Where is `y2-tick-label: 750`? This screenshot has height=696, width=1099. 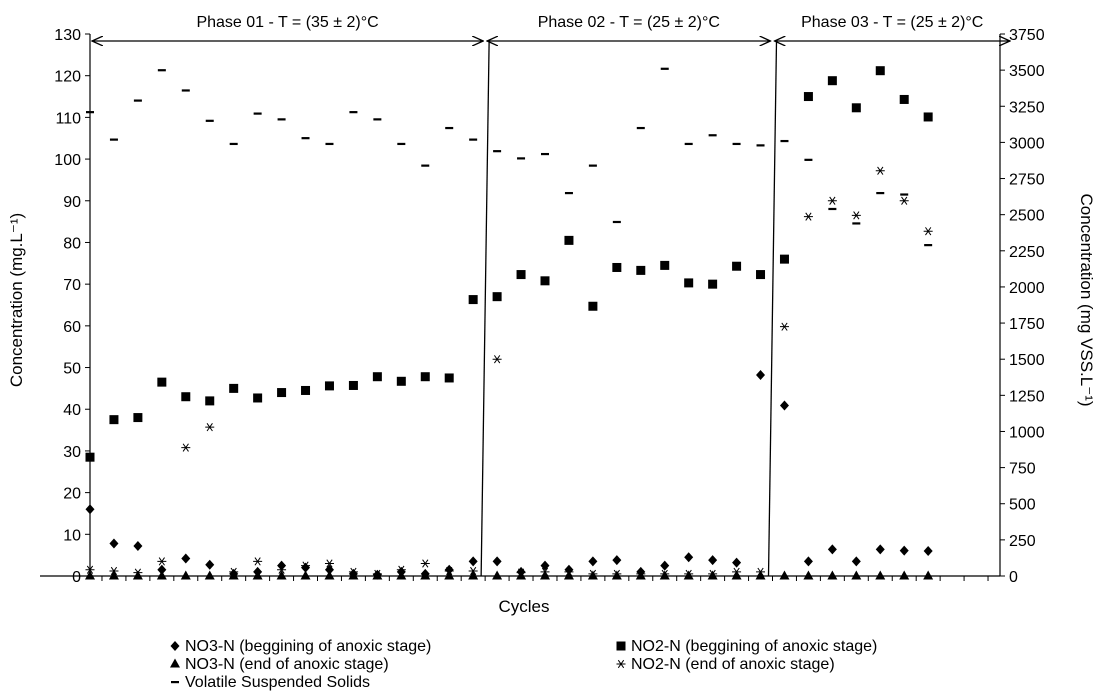
y2-tick-label: 750 is located at coordinates (1022, 469).